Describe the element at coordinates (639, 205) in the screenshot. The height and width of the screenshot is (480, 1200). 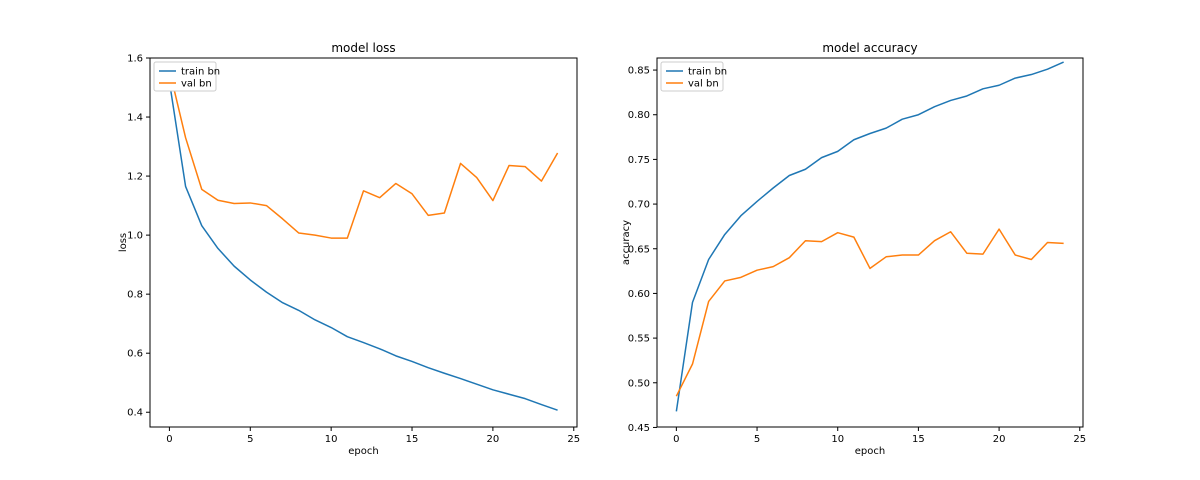
I see `y-tick-label: 0.70` at that location.